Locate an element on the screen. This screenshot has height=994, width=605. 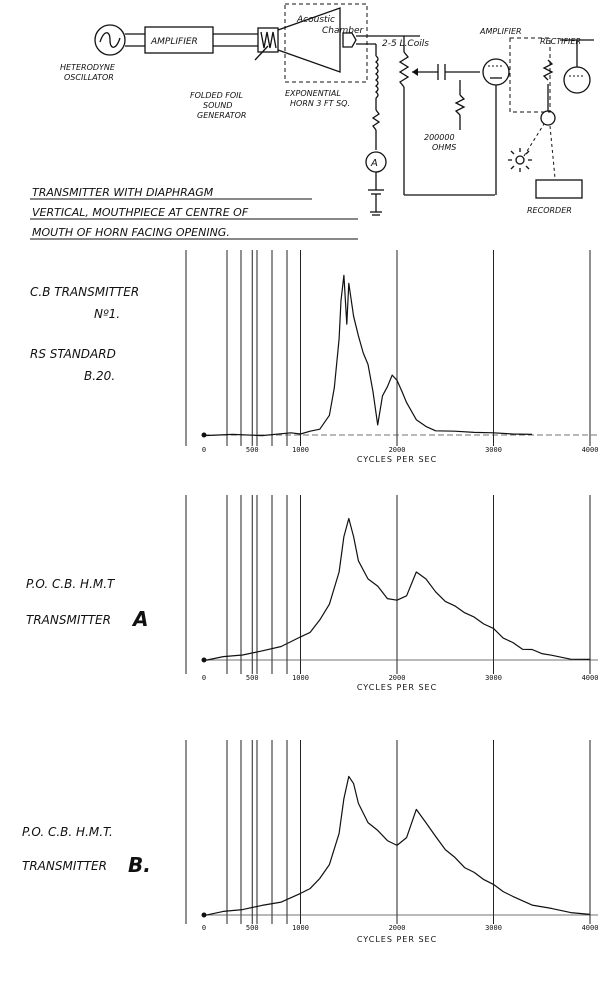
panel-2-label-2: TRANSMITTER is located at coordinates (68, 620).